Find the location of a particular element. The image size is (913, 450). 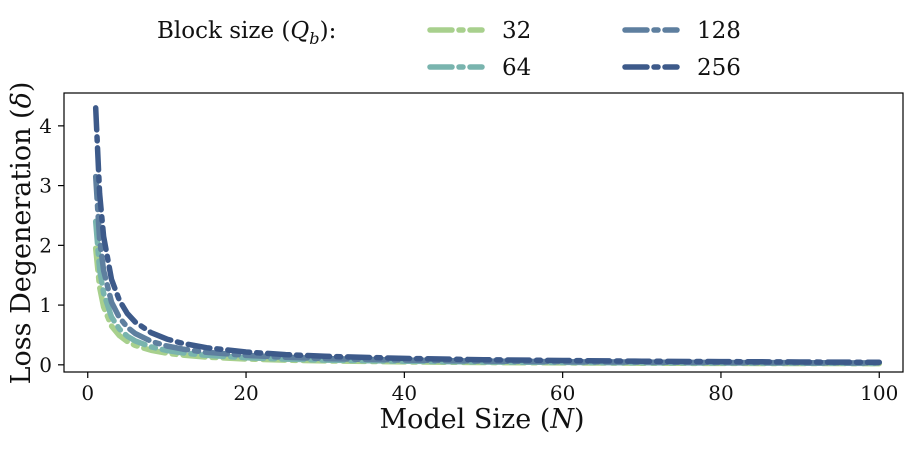

y-tick-label: 4 is located at coordinates (45, 126).